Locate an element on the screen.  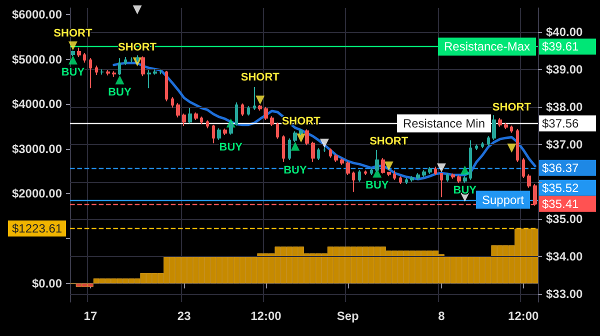
y-tick-label: $0.00 is located at coordinates (47, 283).